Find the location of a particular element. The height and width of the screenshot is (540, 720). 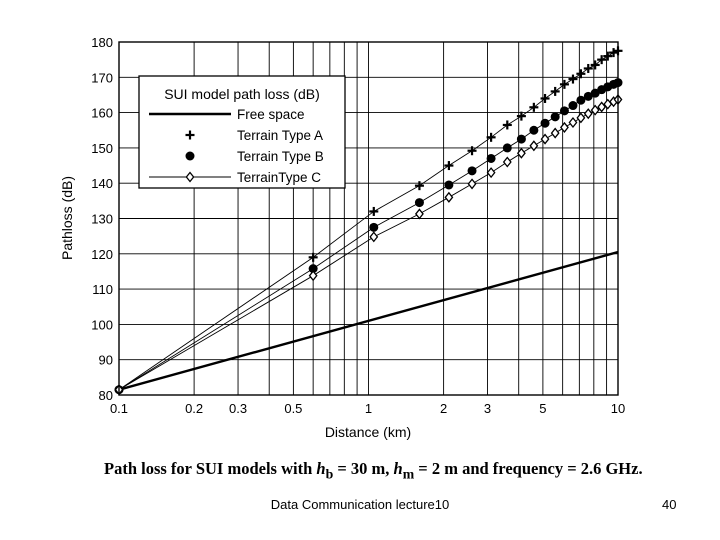

y-tick-label: 120 is located at coordinates (102, 254).